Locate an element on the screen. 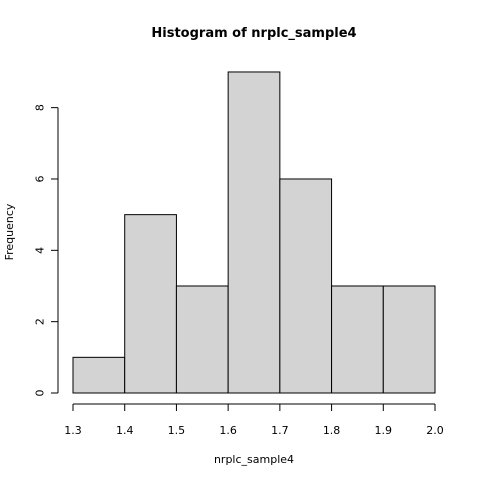 This screenshot has height=480, width=480. y-tick-label-5: 8 is located at coordinates (40, 107).